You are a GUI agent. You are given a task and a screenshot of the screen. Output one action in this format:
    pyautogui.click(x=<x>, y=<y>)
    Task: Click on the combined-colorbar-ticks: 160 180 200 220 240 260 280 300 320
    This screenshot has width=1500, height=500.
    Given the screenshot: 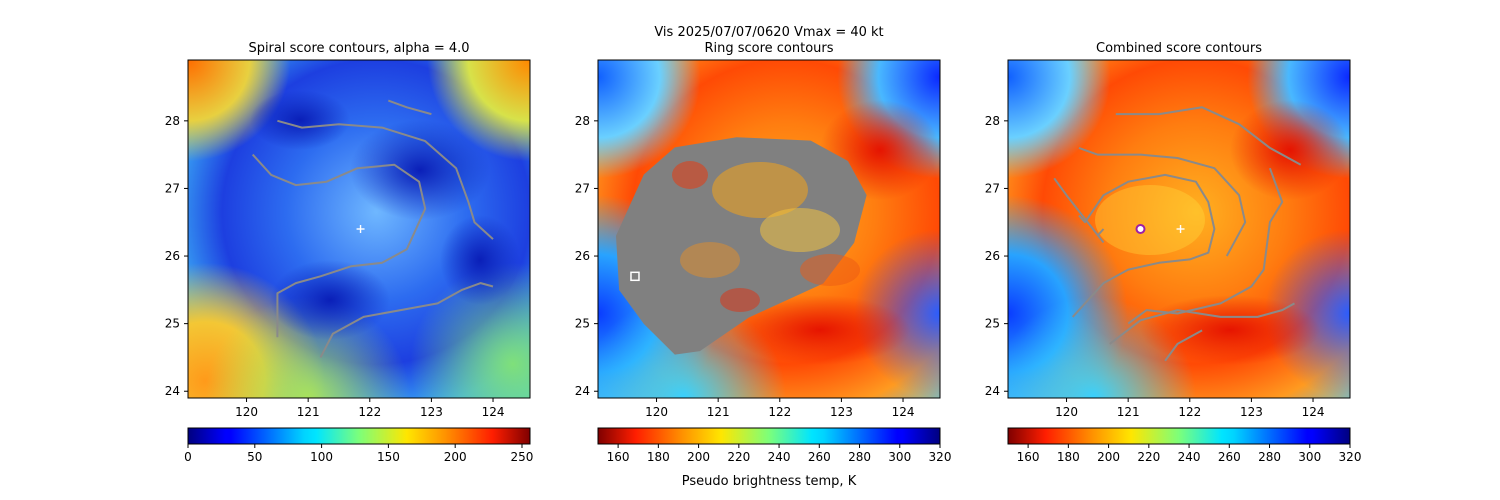 What is the action you would take?
    pyautogui.click(x=1189, y=454)
    